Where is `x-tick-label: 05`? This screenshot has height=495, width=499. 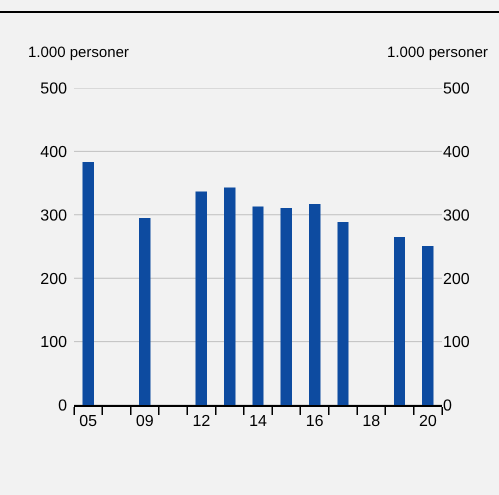
x-tick-label: 05 is located at coordinates (88, 421).